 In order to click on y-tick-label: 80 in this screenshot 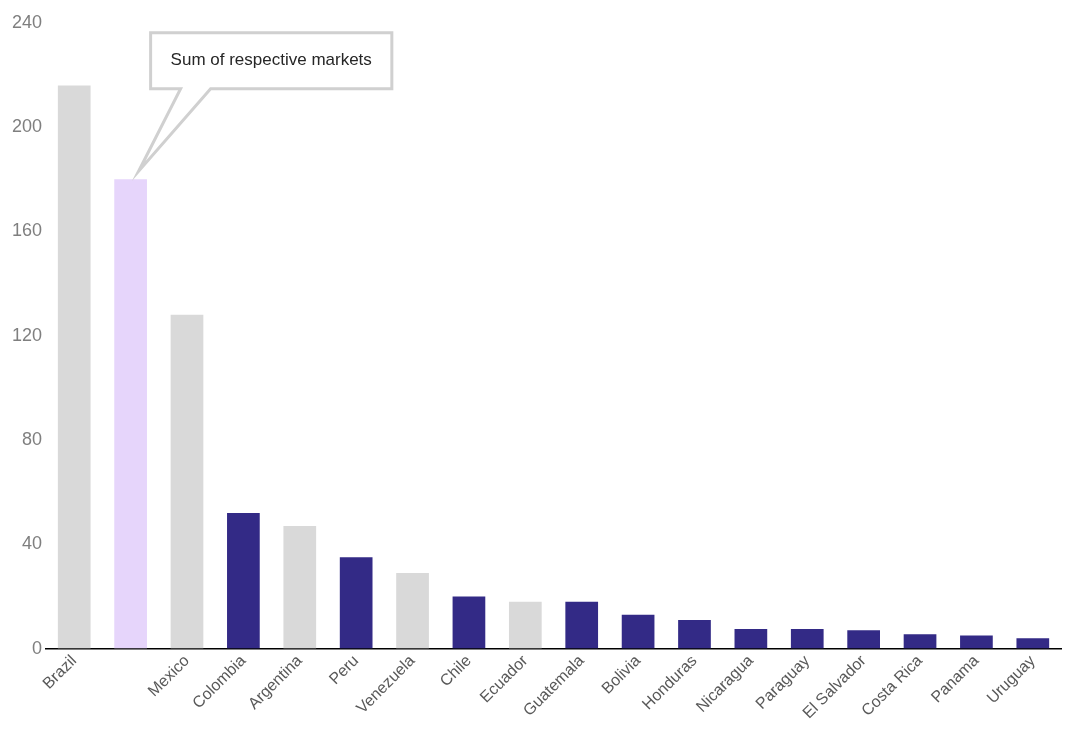, I will do `click(32, 438)`.